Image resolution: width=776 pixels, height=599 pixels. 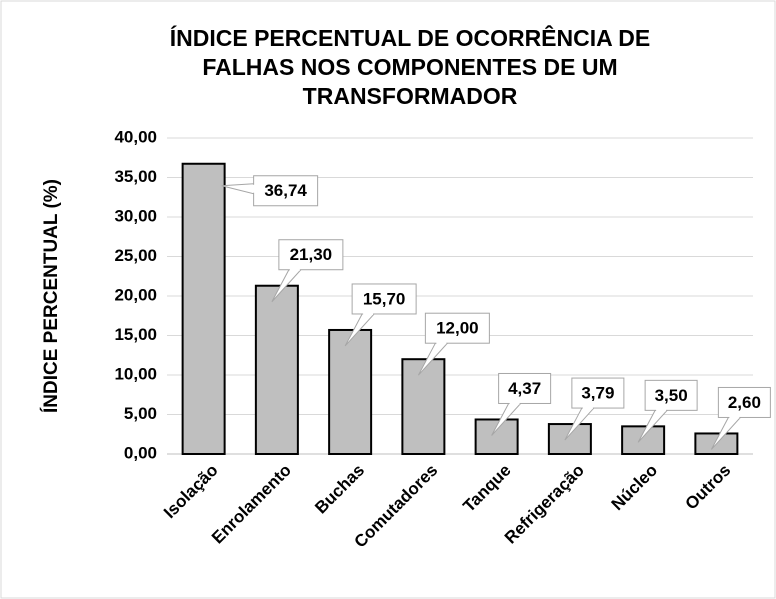 I want to click on value-label: 4,37, so click(x=524, y=388).